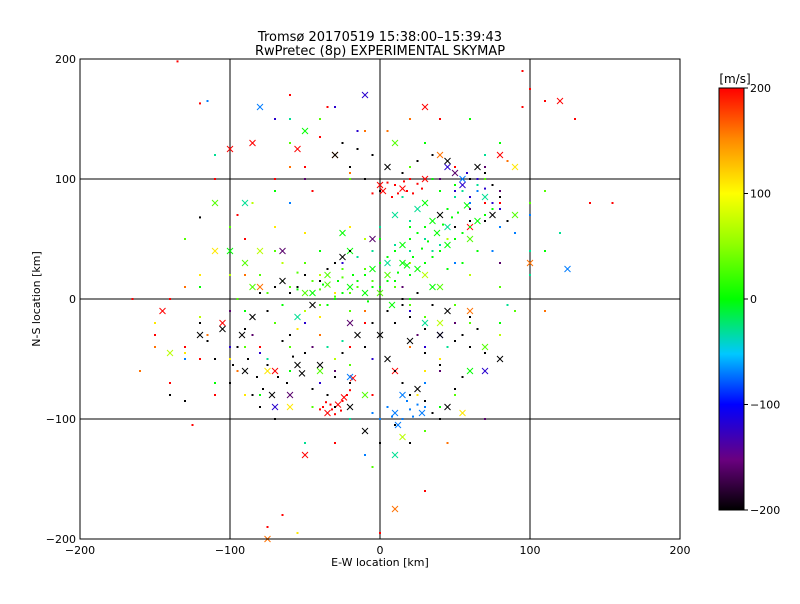 The image size is (800, 604). What do you see at coordinates (380, 51) in the screenshot?
I see `chart-title-line2: RwPretec (8p) EXPERIMENTAL SKYMAP` at bounding box center [380, 51].